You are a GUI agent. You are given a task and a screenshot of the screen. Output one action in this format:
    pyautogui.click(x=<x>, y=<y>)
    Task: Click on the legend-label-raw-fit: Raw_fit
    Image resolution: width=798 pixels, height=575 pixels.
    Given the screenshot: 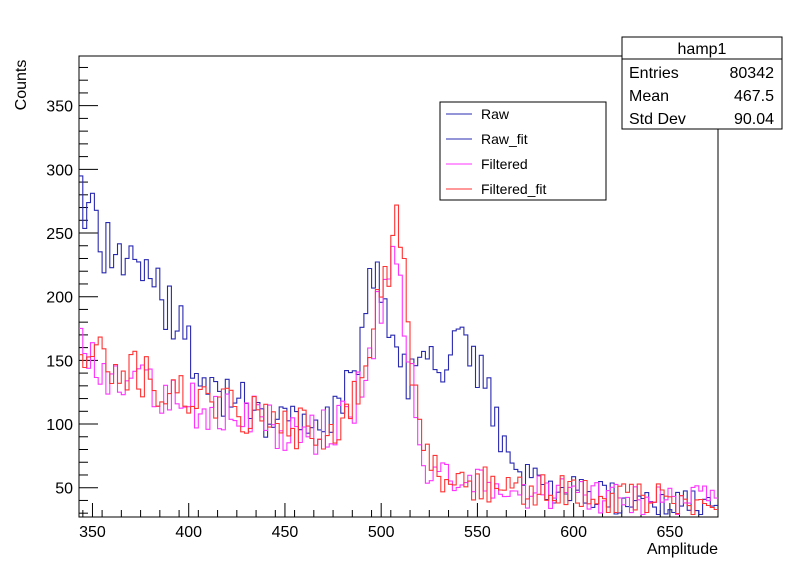 What is the action you would take?
    pyautogui.click(x=504, y=139)
    